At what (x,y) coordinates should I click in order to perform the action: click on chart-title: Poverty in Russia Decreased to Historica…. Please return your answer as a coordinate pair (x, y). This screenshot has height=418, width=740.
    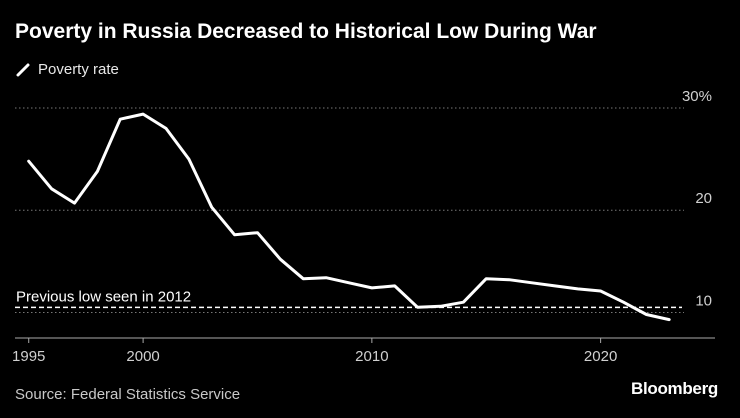
    Looking at the image, I should click on (306, 31).